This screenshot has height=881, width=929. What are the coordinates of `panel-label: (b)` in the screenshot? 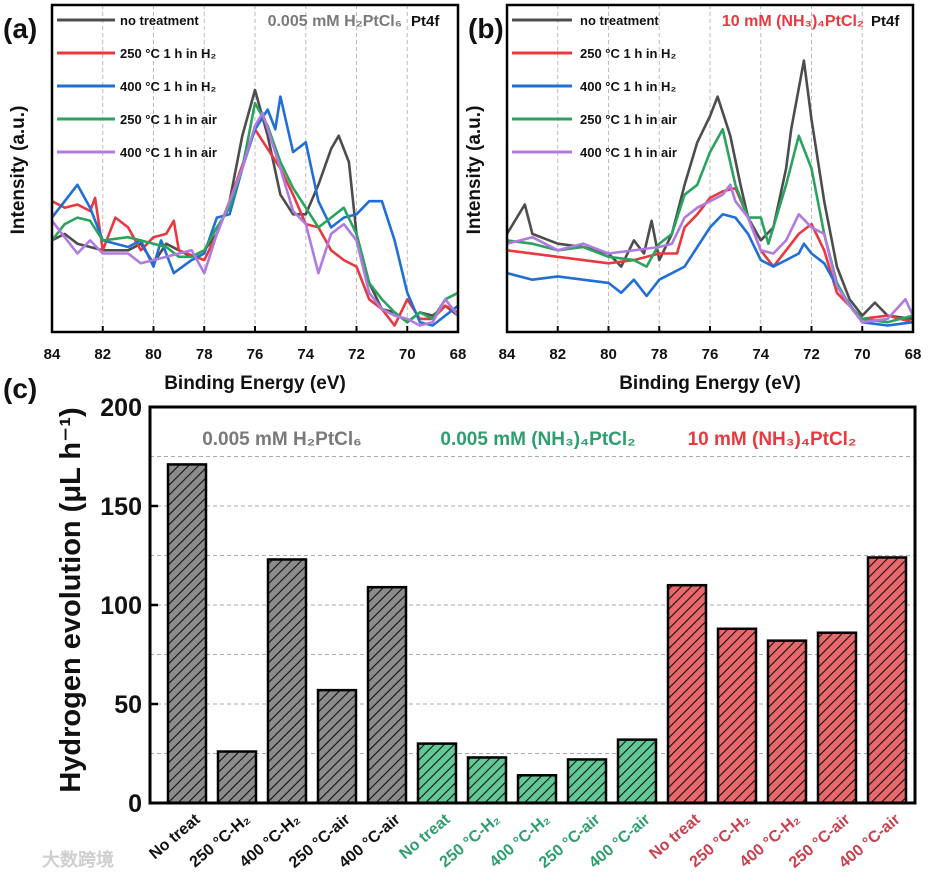 It's located at (486, 28).